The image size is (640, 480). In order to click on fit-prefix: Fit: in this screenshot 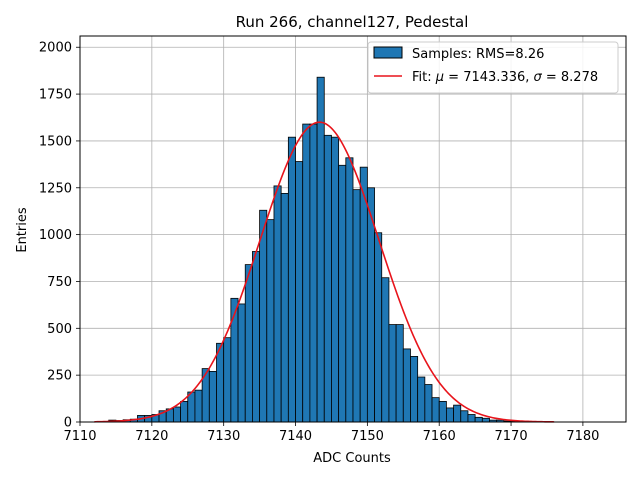, I will do `click(424, 77)`.